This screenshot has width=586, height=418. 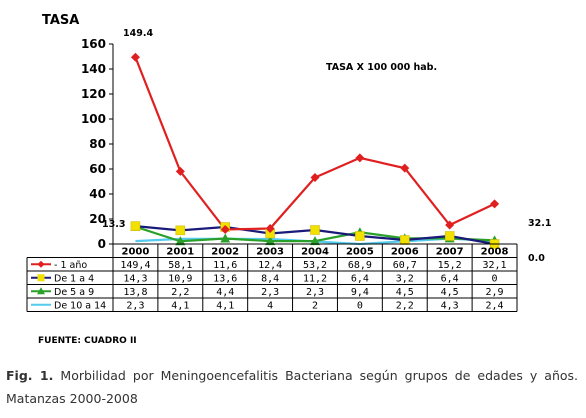 I want to click on x-tick-label: 2003, so click(x=270, y=252).